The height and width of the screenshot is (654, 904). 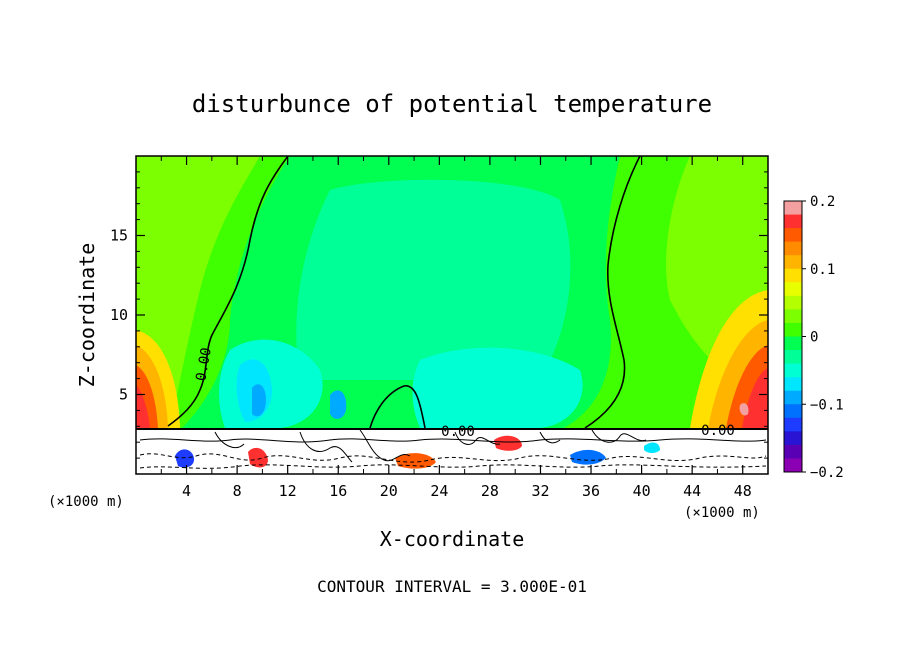 I want to click on colorbar-tick-label: 0, so click(x=814, y=338).